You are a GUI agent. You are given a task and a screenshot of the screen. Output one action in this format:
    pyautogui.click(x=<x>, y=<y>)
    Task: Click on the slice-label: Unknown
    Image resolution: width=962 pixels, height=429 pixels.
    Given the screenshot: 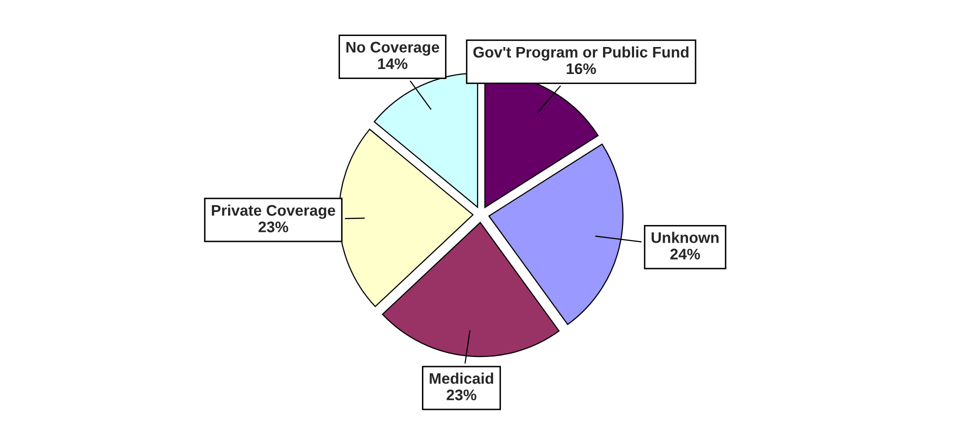 What is the action you would take?
    pyautogui.click(x=685, y=238)
    